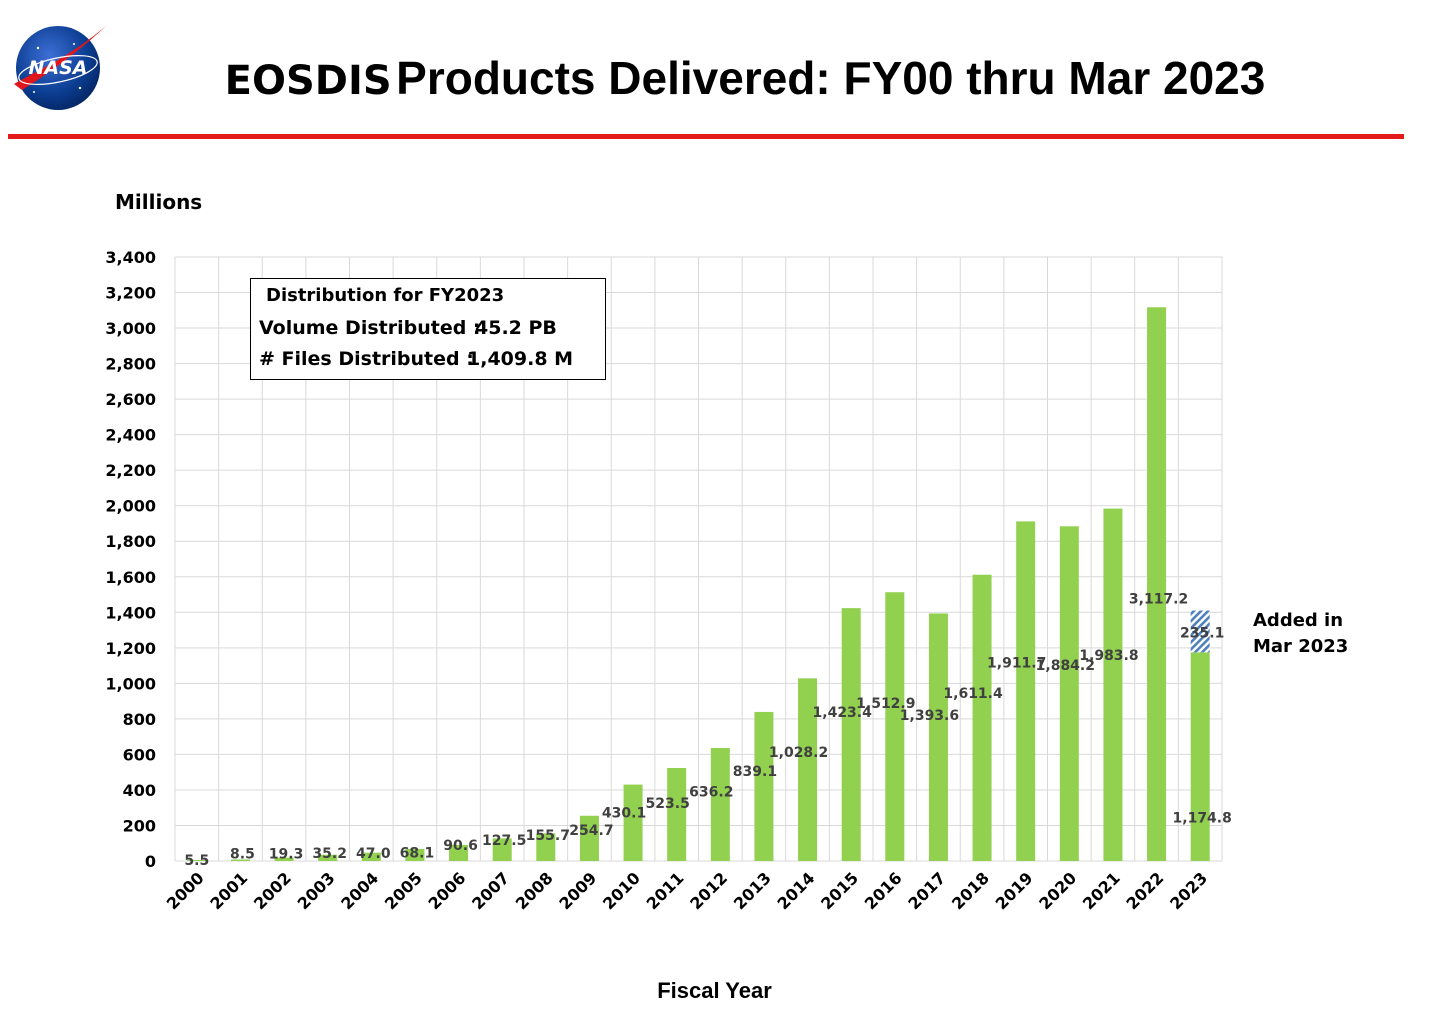 This screenshot has width=1429, height=1021. What do you see at coordinates (130, 257) in the screenshot?
I see `y-tick-label: 3,400` at bounding box center [130, 257].